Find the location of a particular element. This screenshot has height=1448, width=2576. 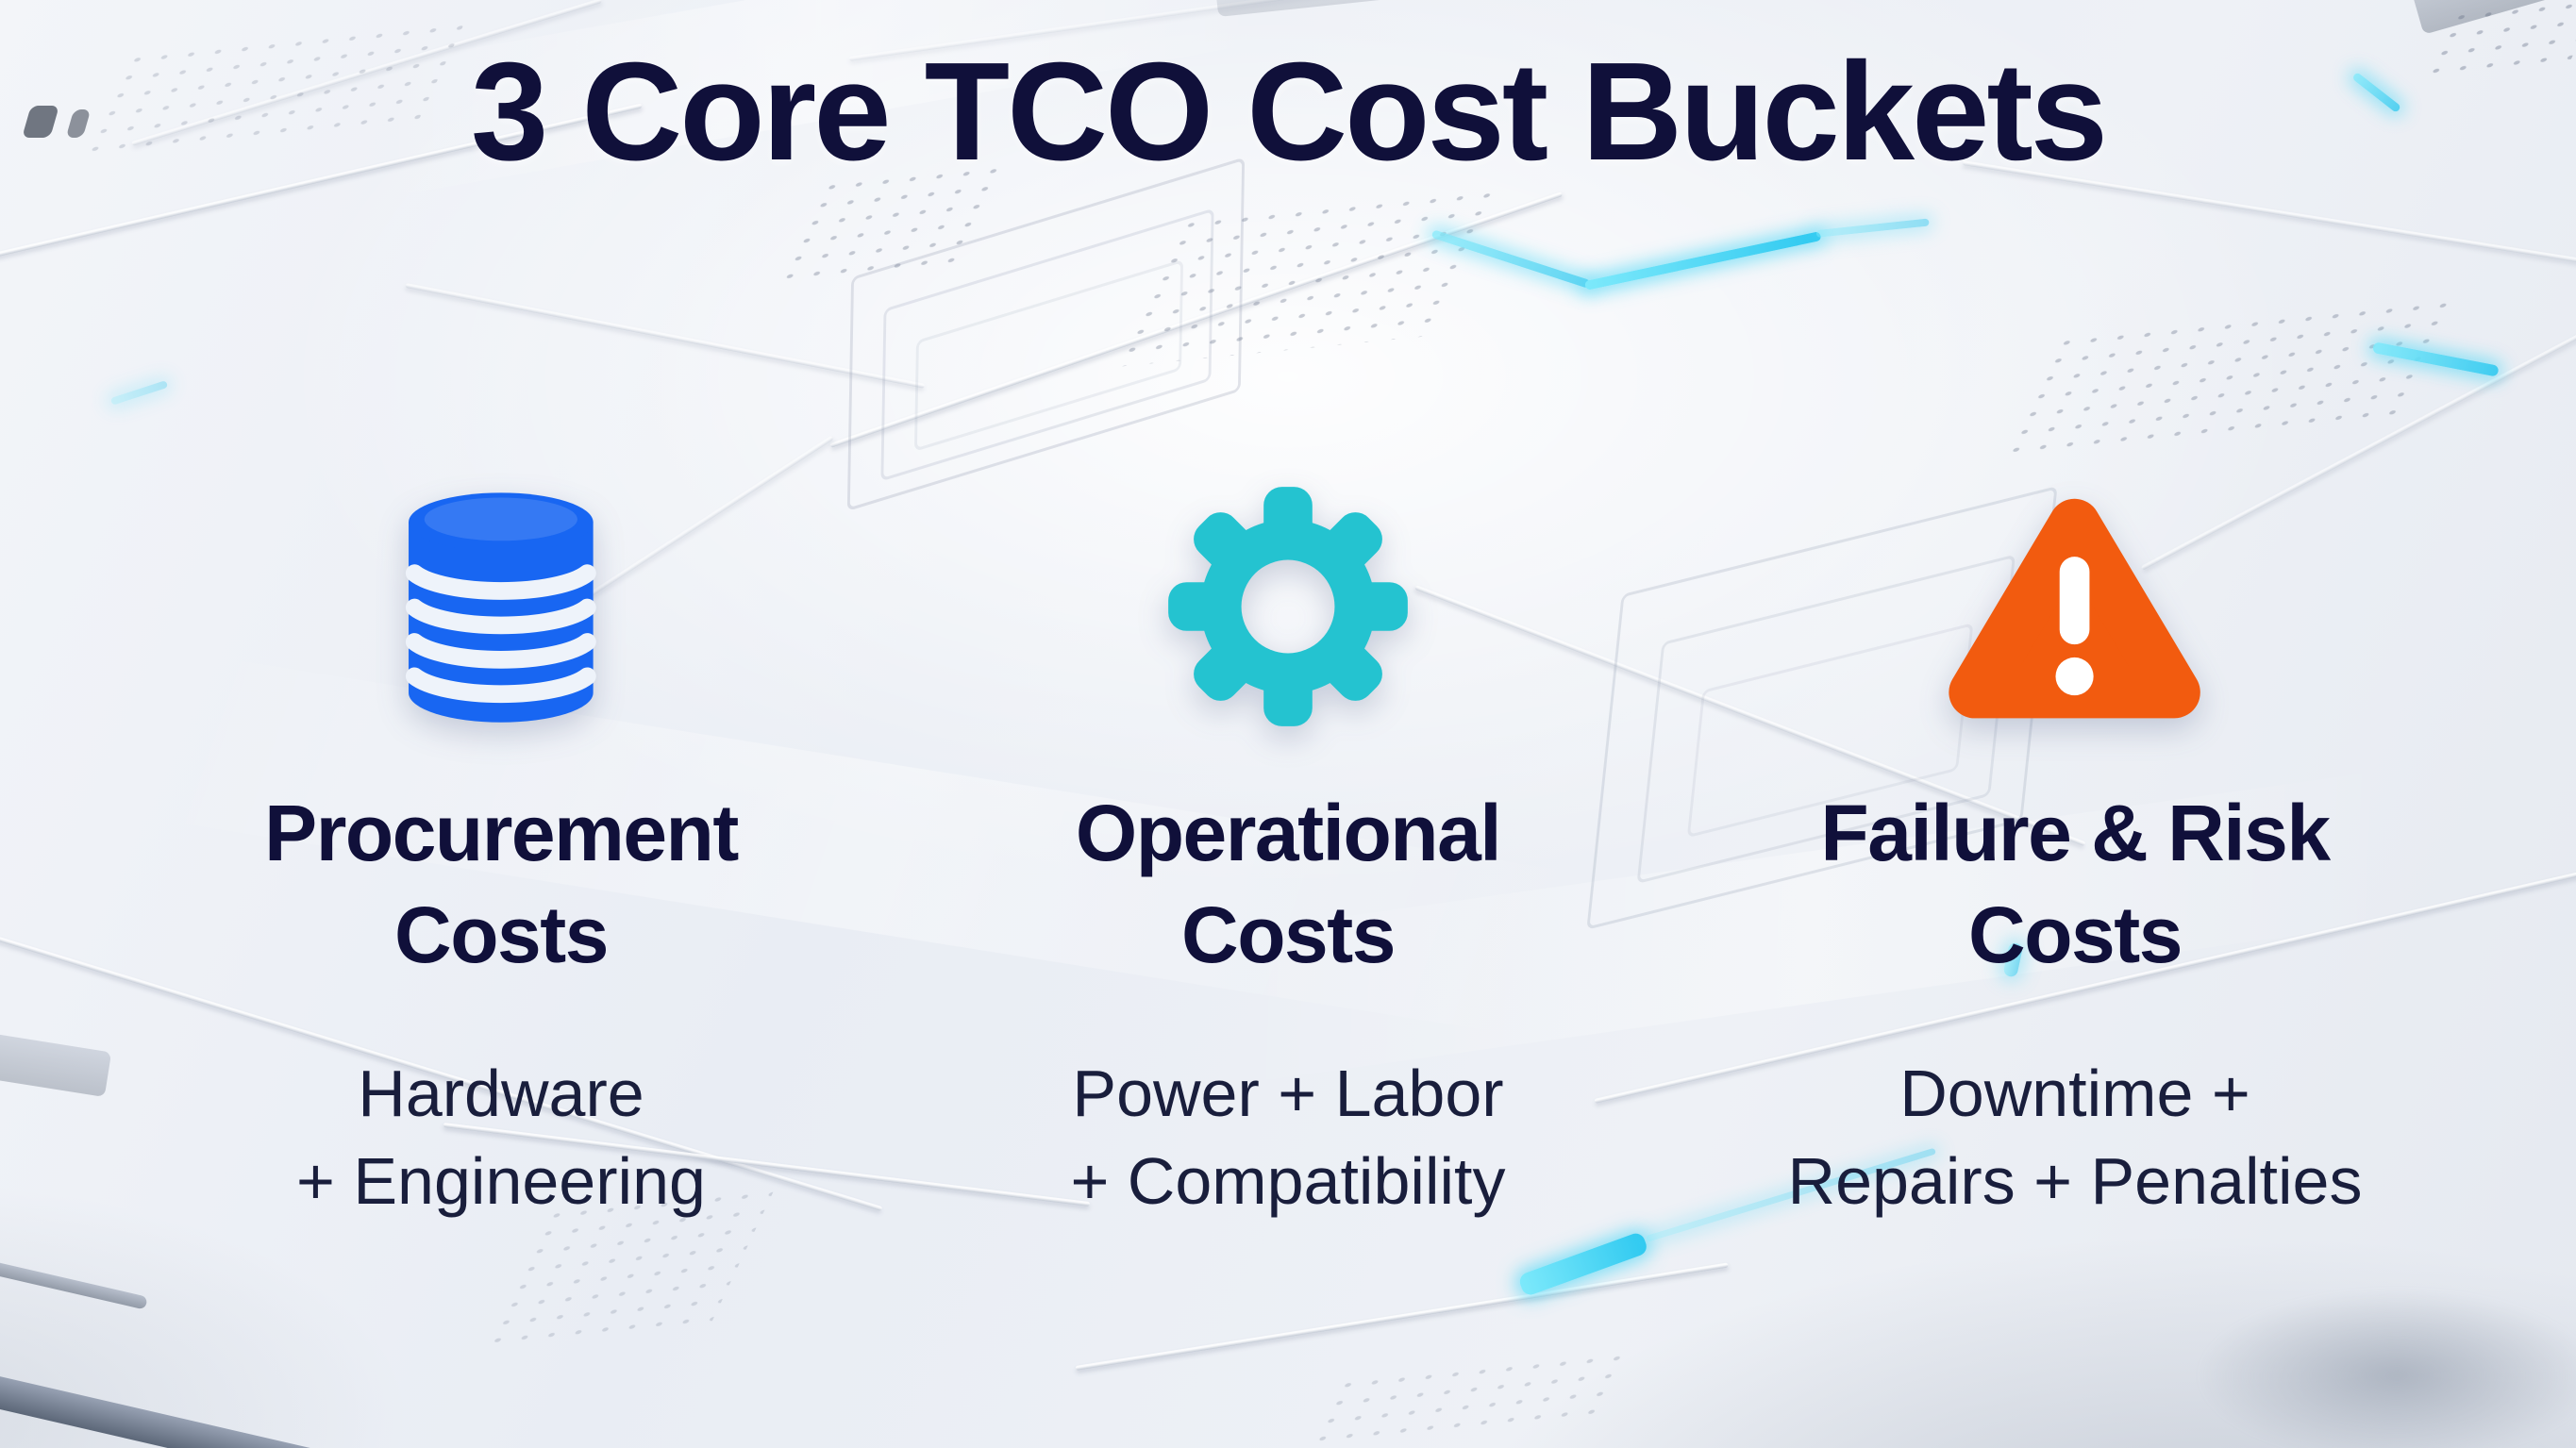

bucket-title: Failure & Risk Costs is located at coordinates (2075, 884).